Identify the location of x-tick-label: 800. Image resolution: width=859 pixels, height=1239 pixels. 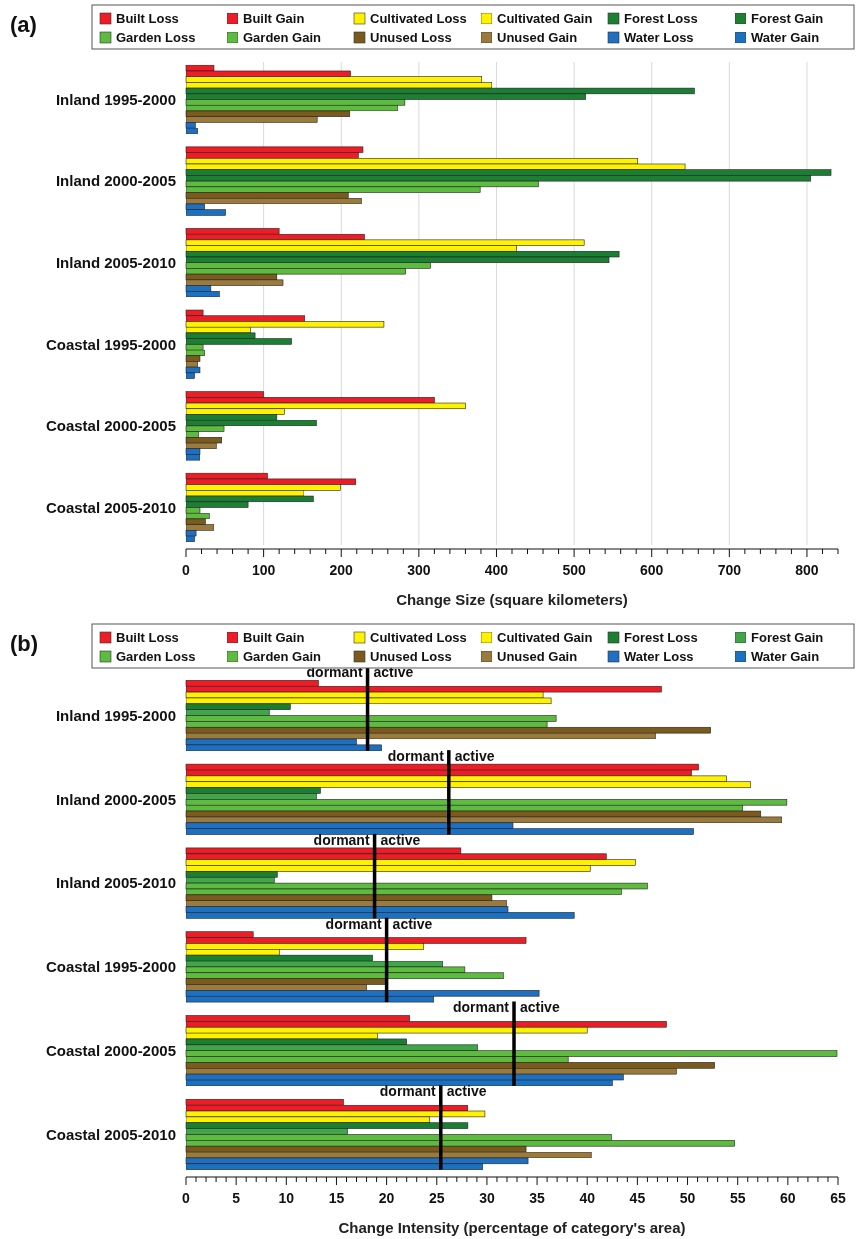
(807, 570).